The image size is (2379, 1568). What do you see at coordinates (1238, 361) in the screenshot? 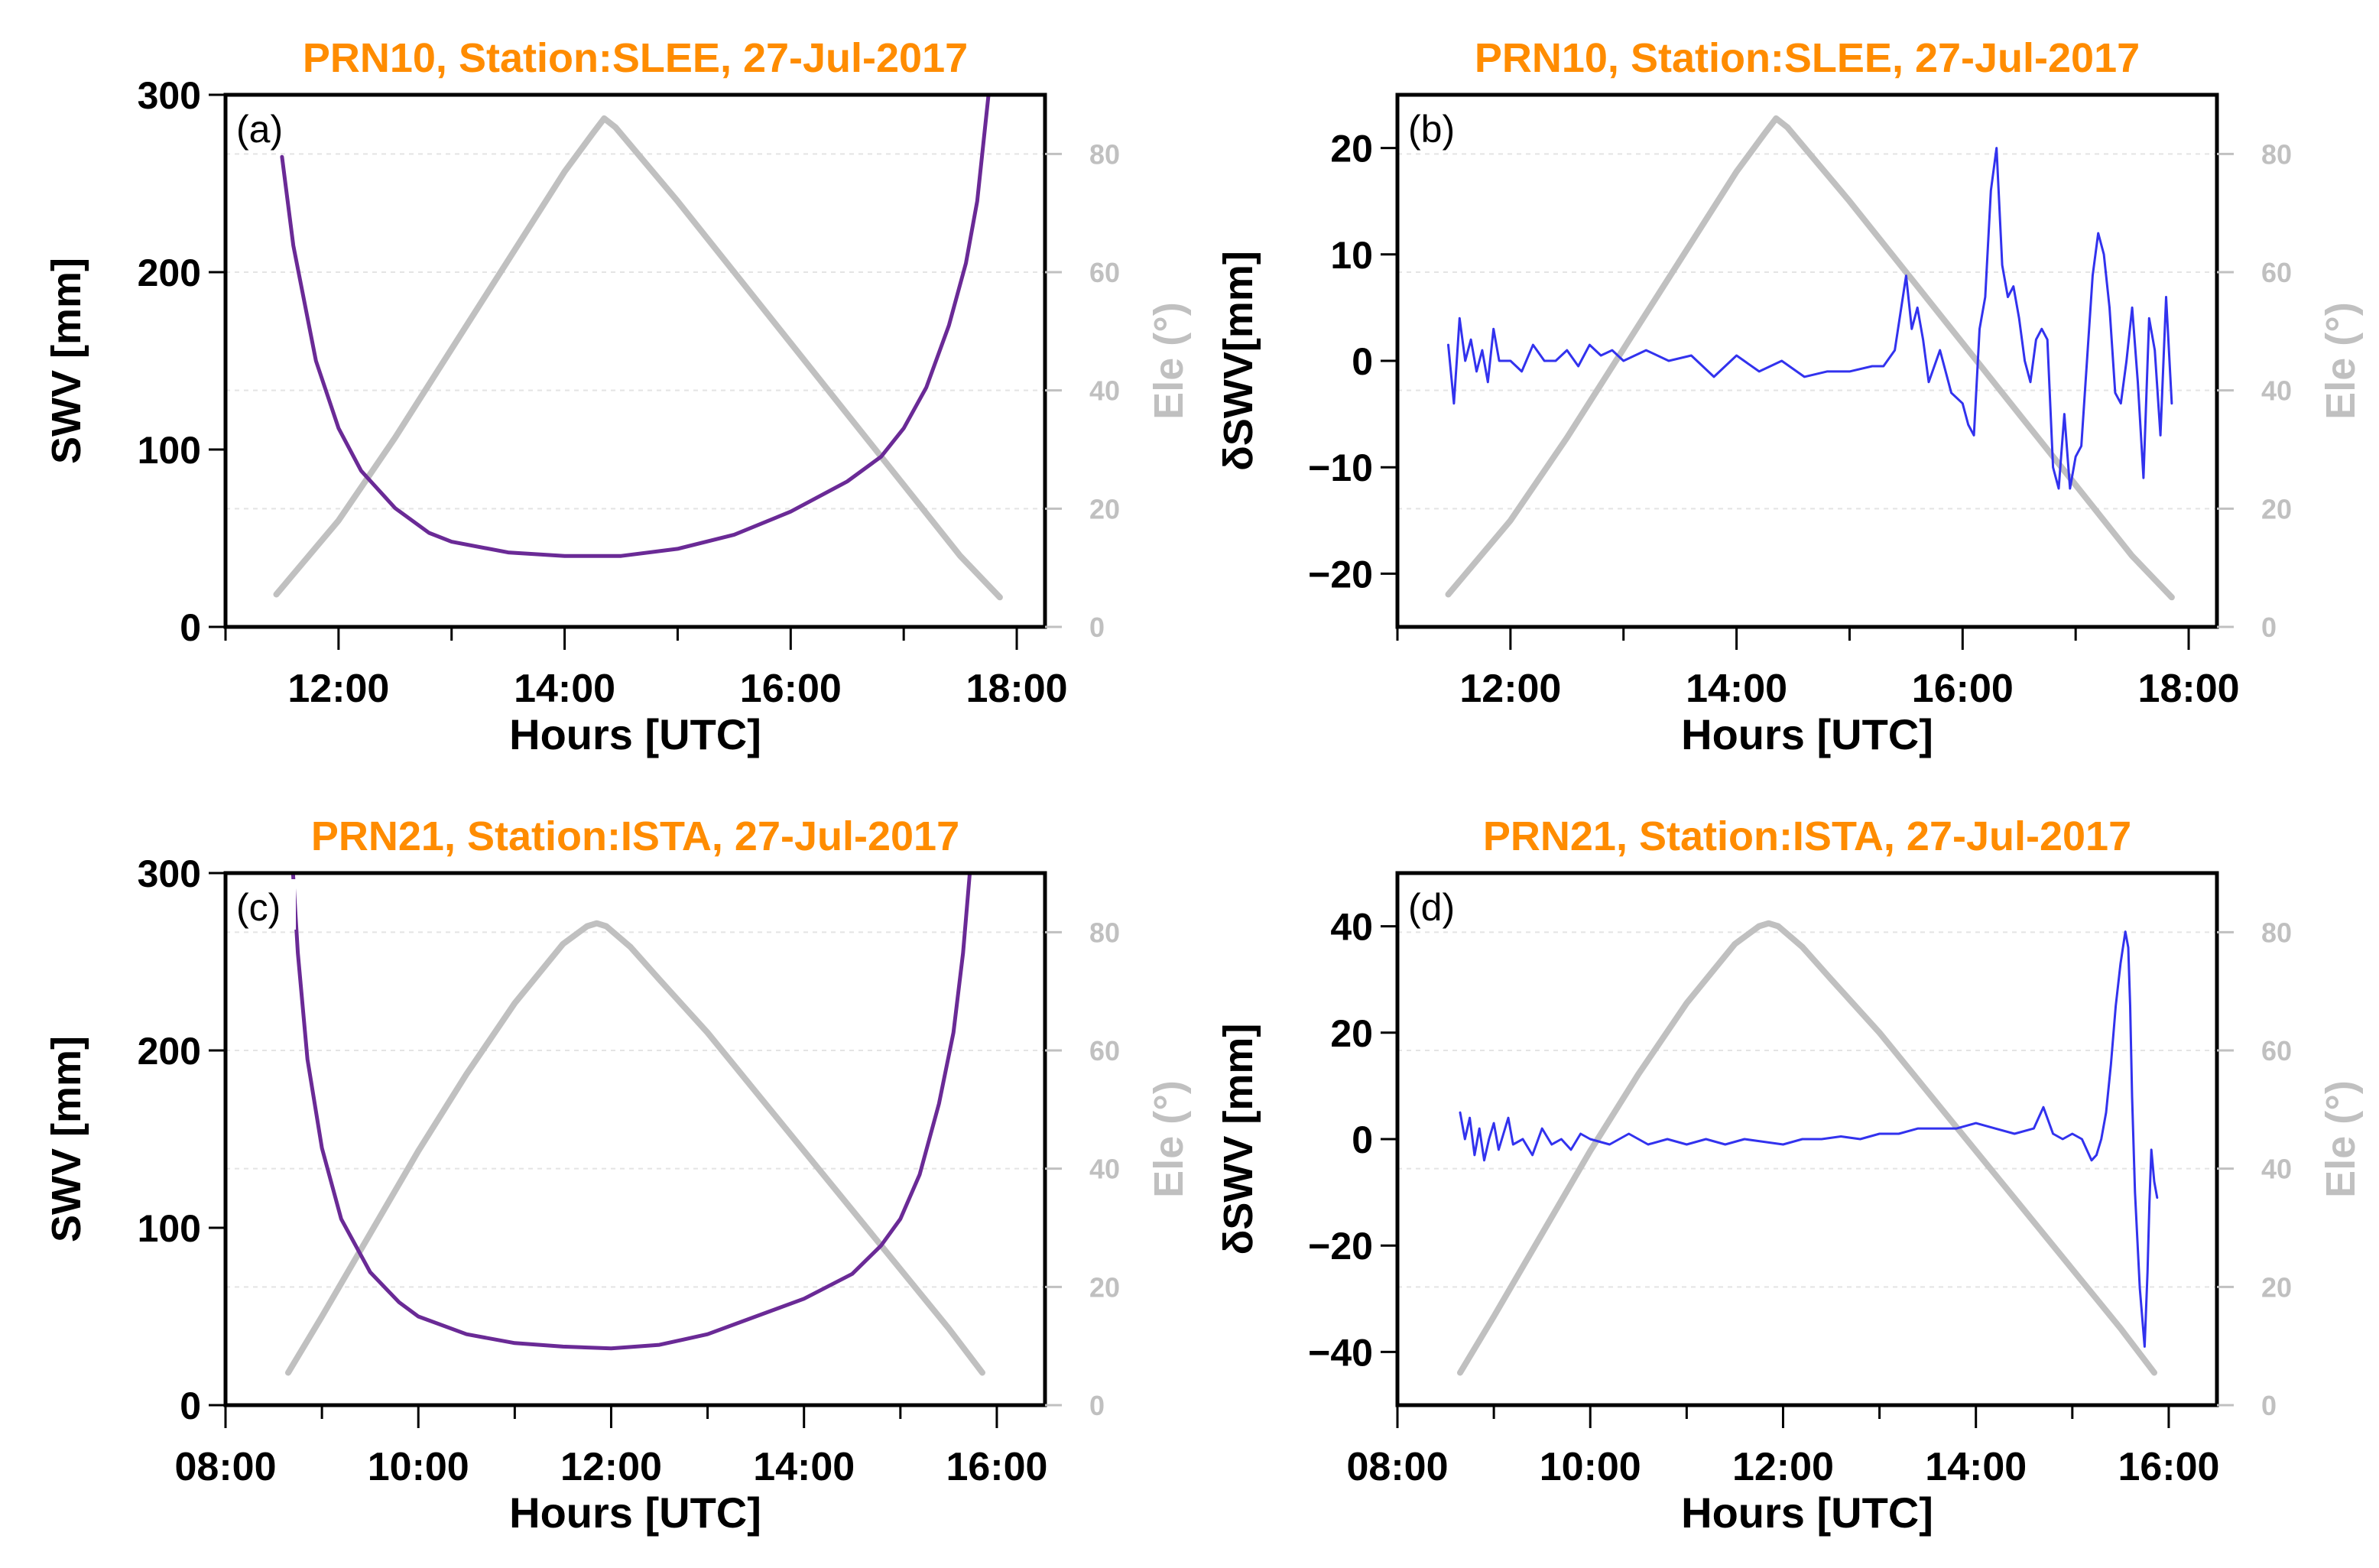
I see `y-axis-label: δSWV[mm]` at bounding box center [1238, 361].